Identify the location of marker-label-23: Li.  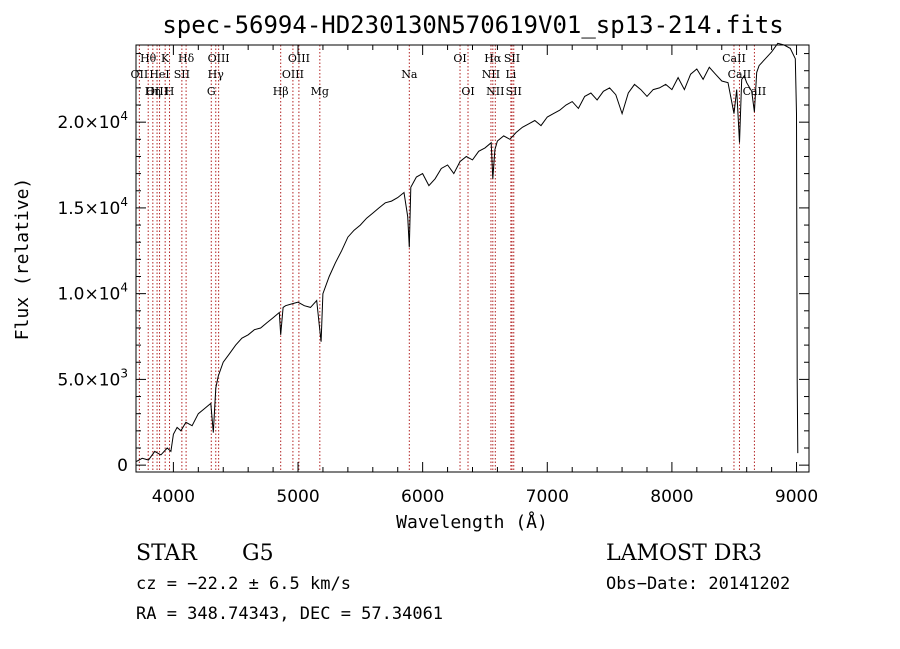
(510, 74).